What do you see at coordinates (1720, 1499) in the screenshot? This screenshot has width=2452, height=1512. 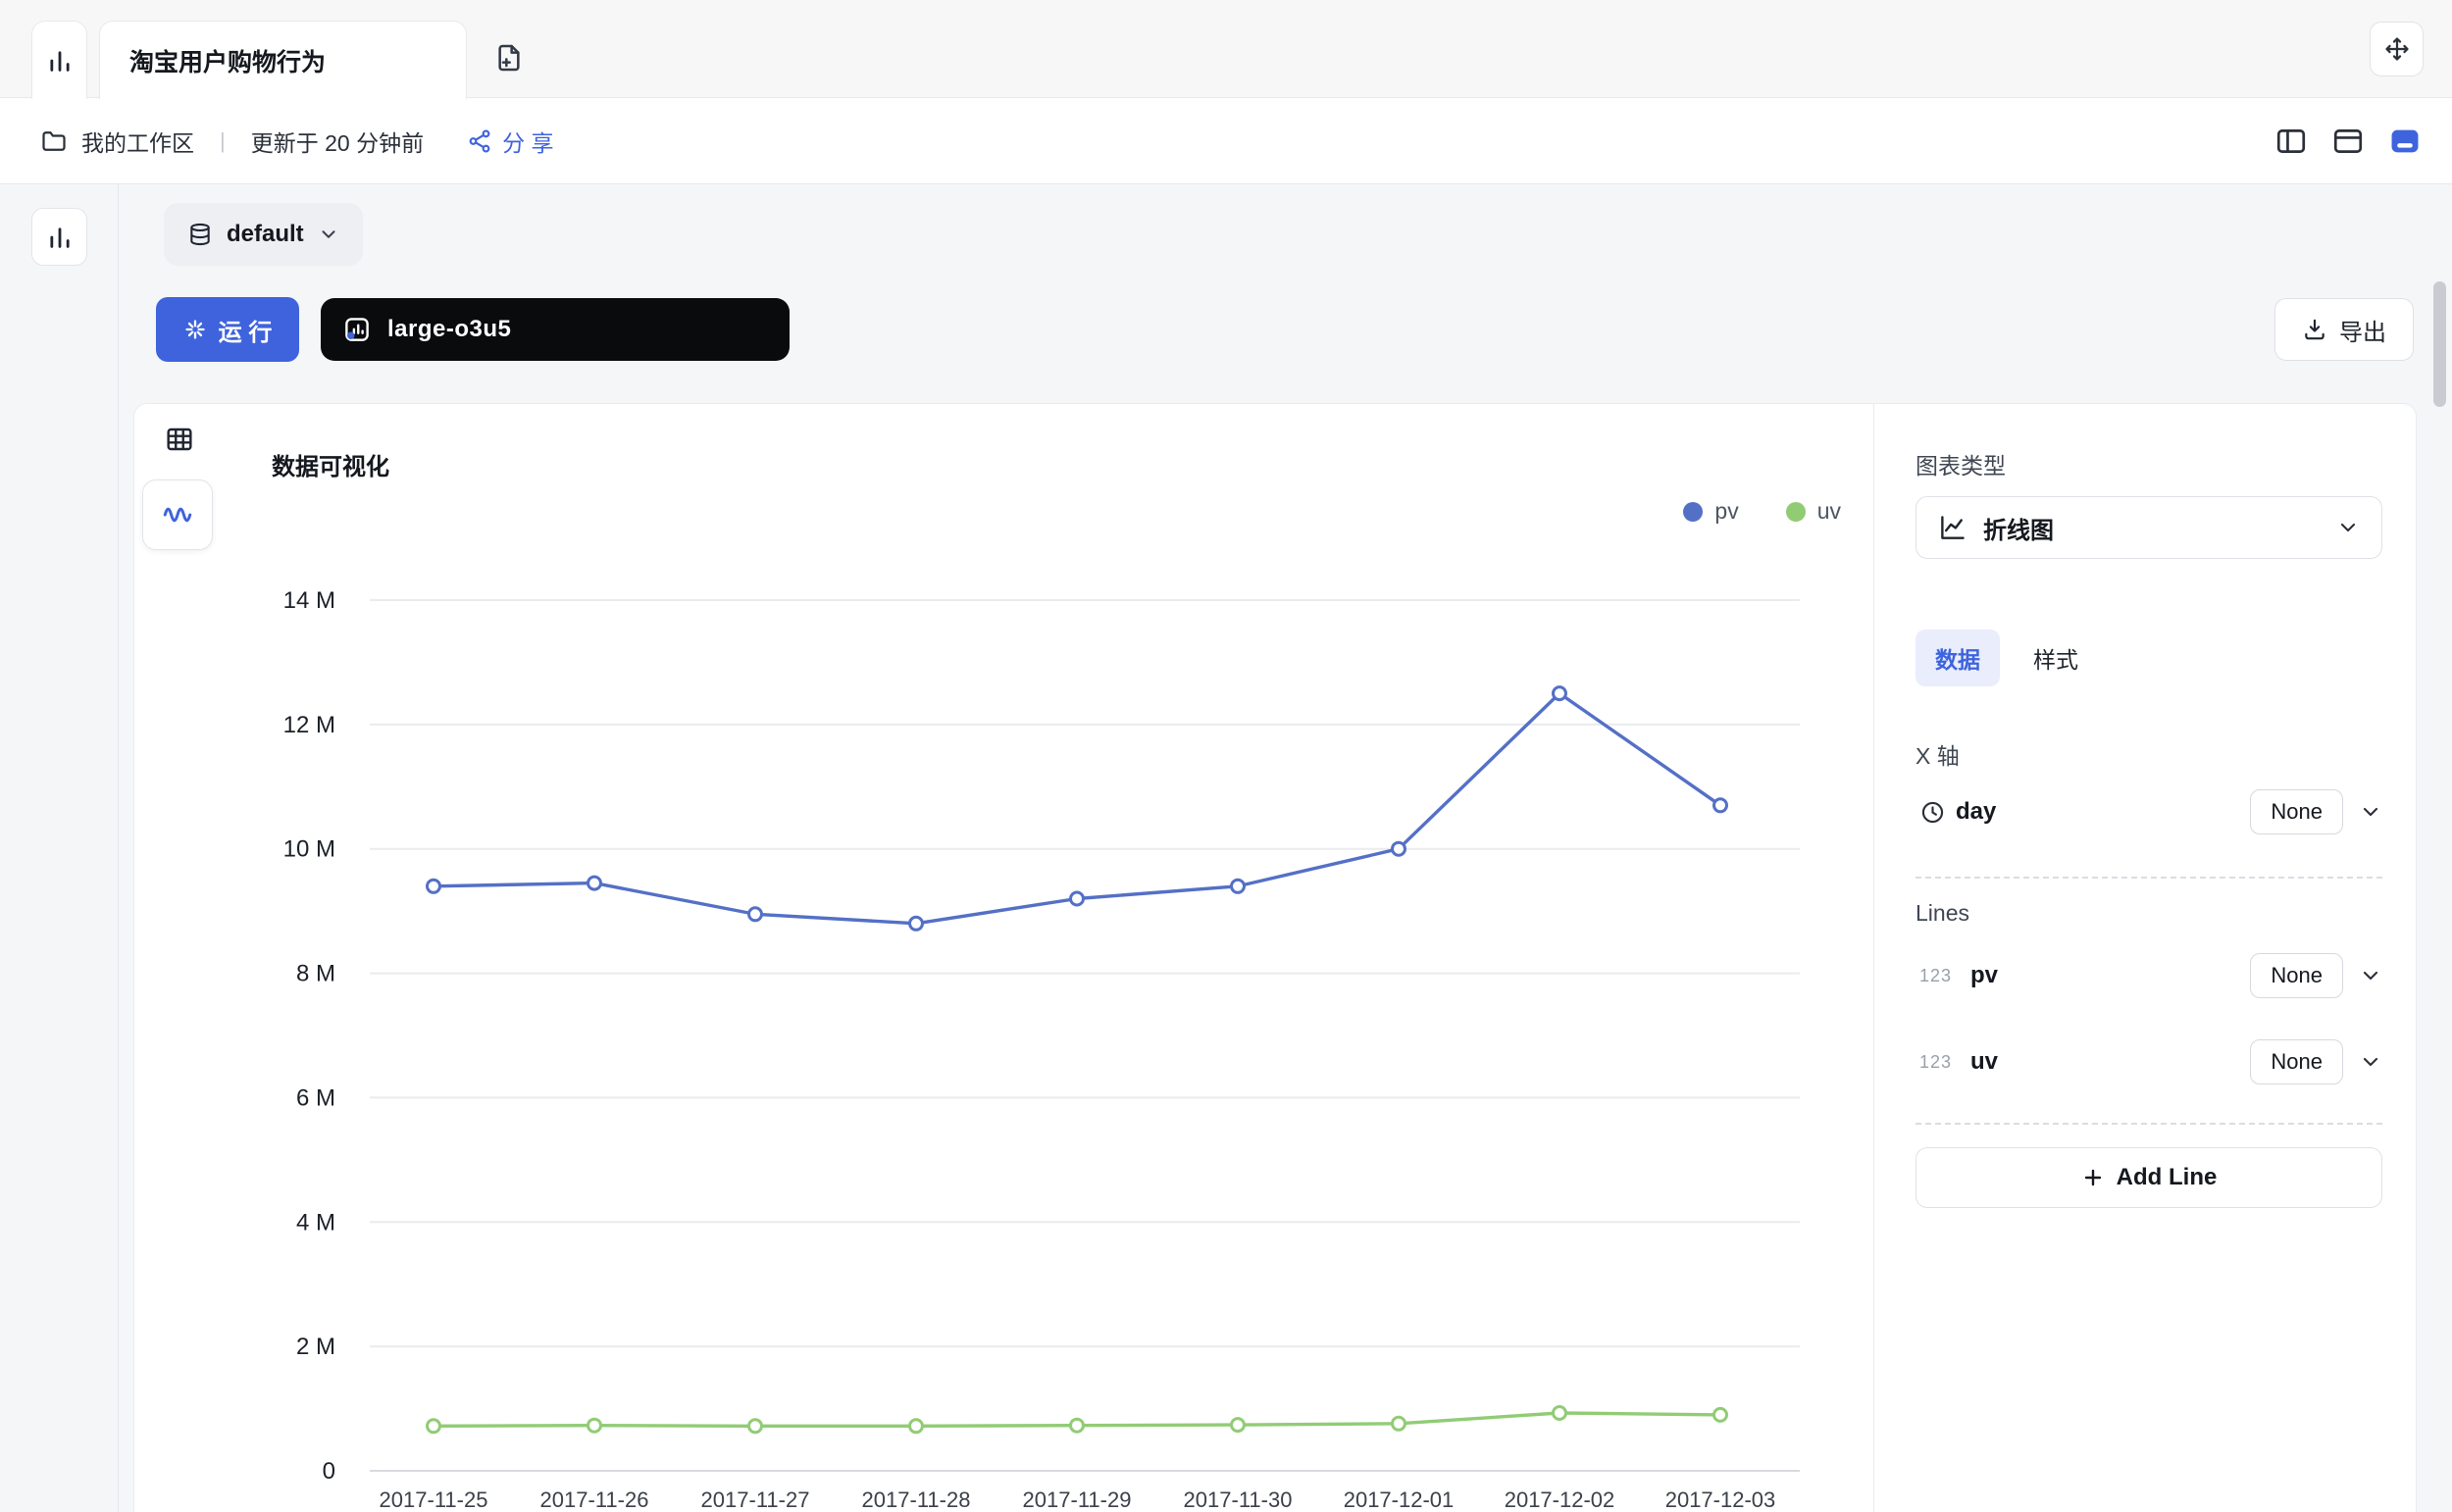 I see `svg-text: 2017-12-03` at bounding box center [1720, 1499].